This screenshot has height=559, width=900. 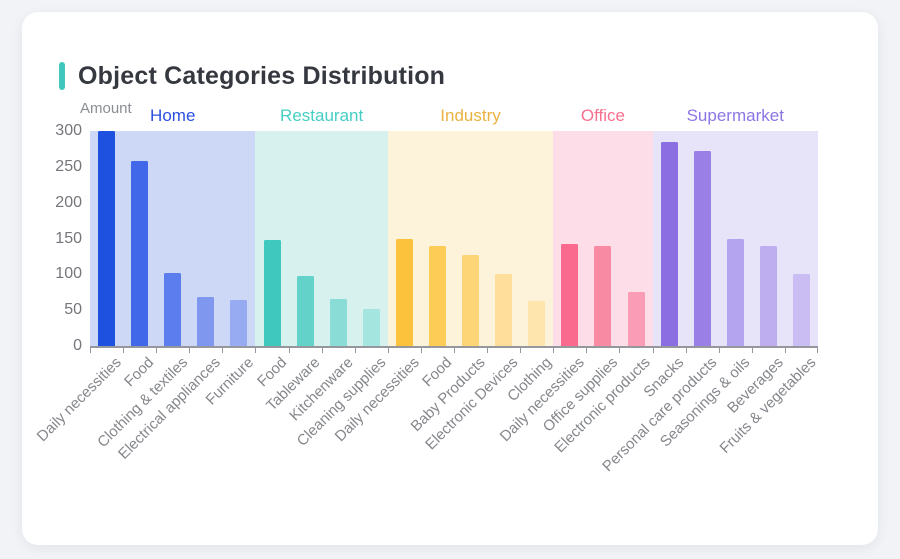 I want to click on bar-home-furniture, so click(x=239, y=323).